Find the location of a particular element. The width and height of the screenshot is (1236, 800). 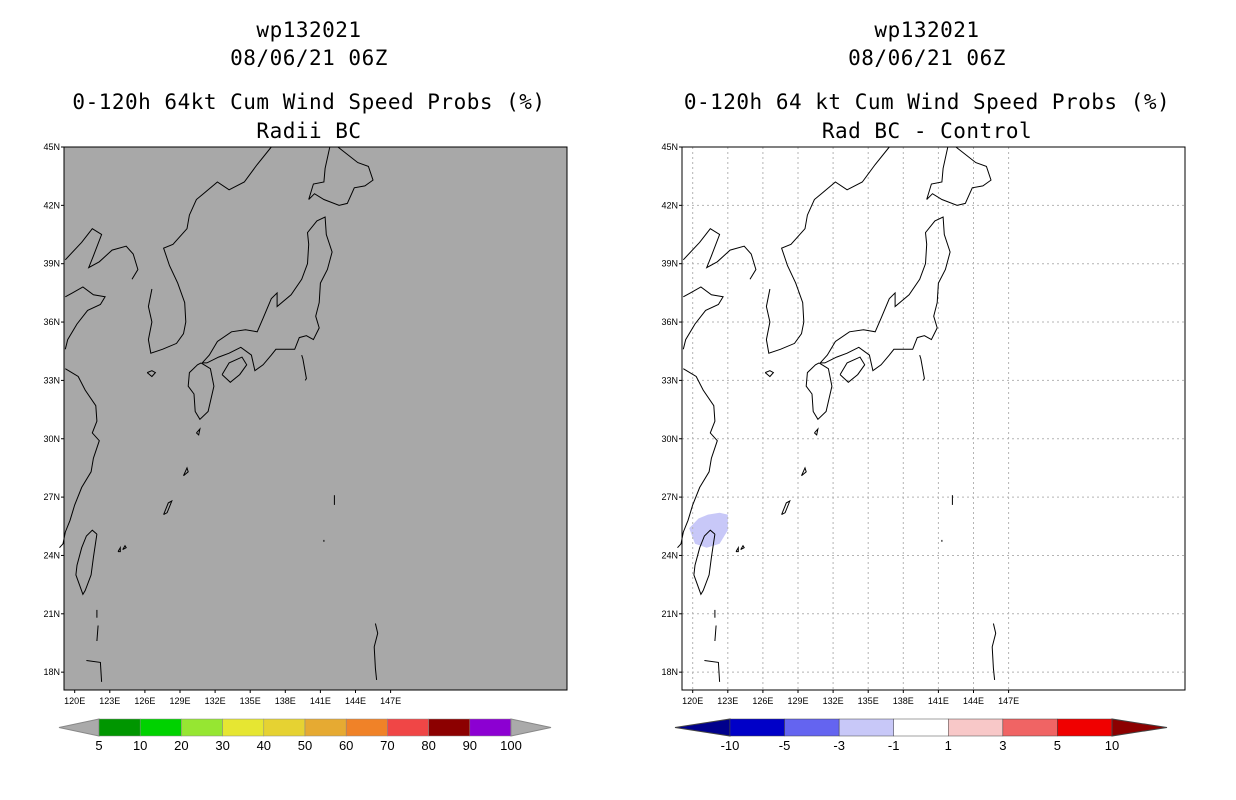

colorbar-label: -10 is located at coordinates (730, 745).